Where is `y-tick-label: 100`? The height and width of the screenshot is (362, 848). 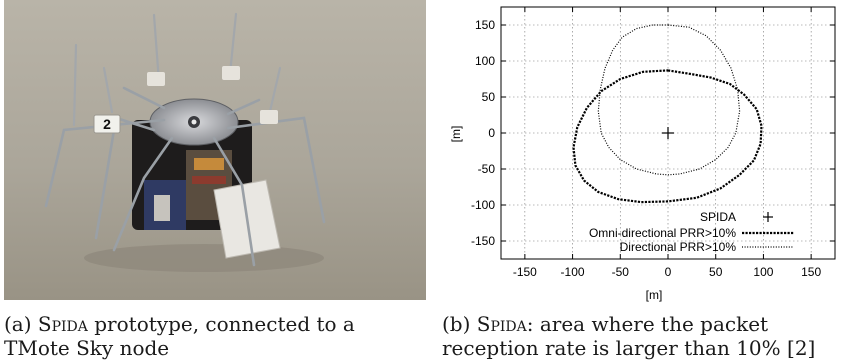
y-tick-label: 100 is located at coordinates (485, 61).